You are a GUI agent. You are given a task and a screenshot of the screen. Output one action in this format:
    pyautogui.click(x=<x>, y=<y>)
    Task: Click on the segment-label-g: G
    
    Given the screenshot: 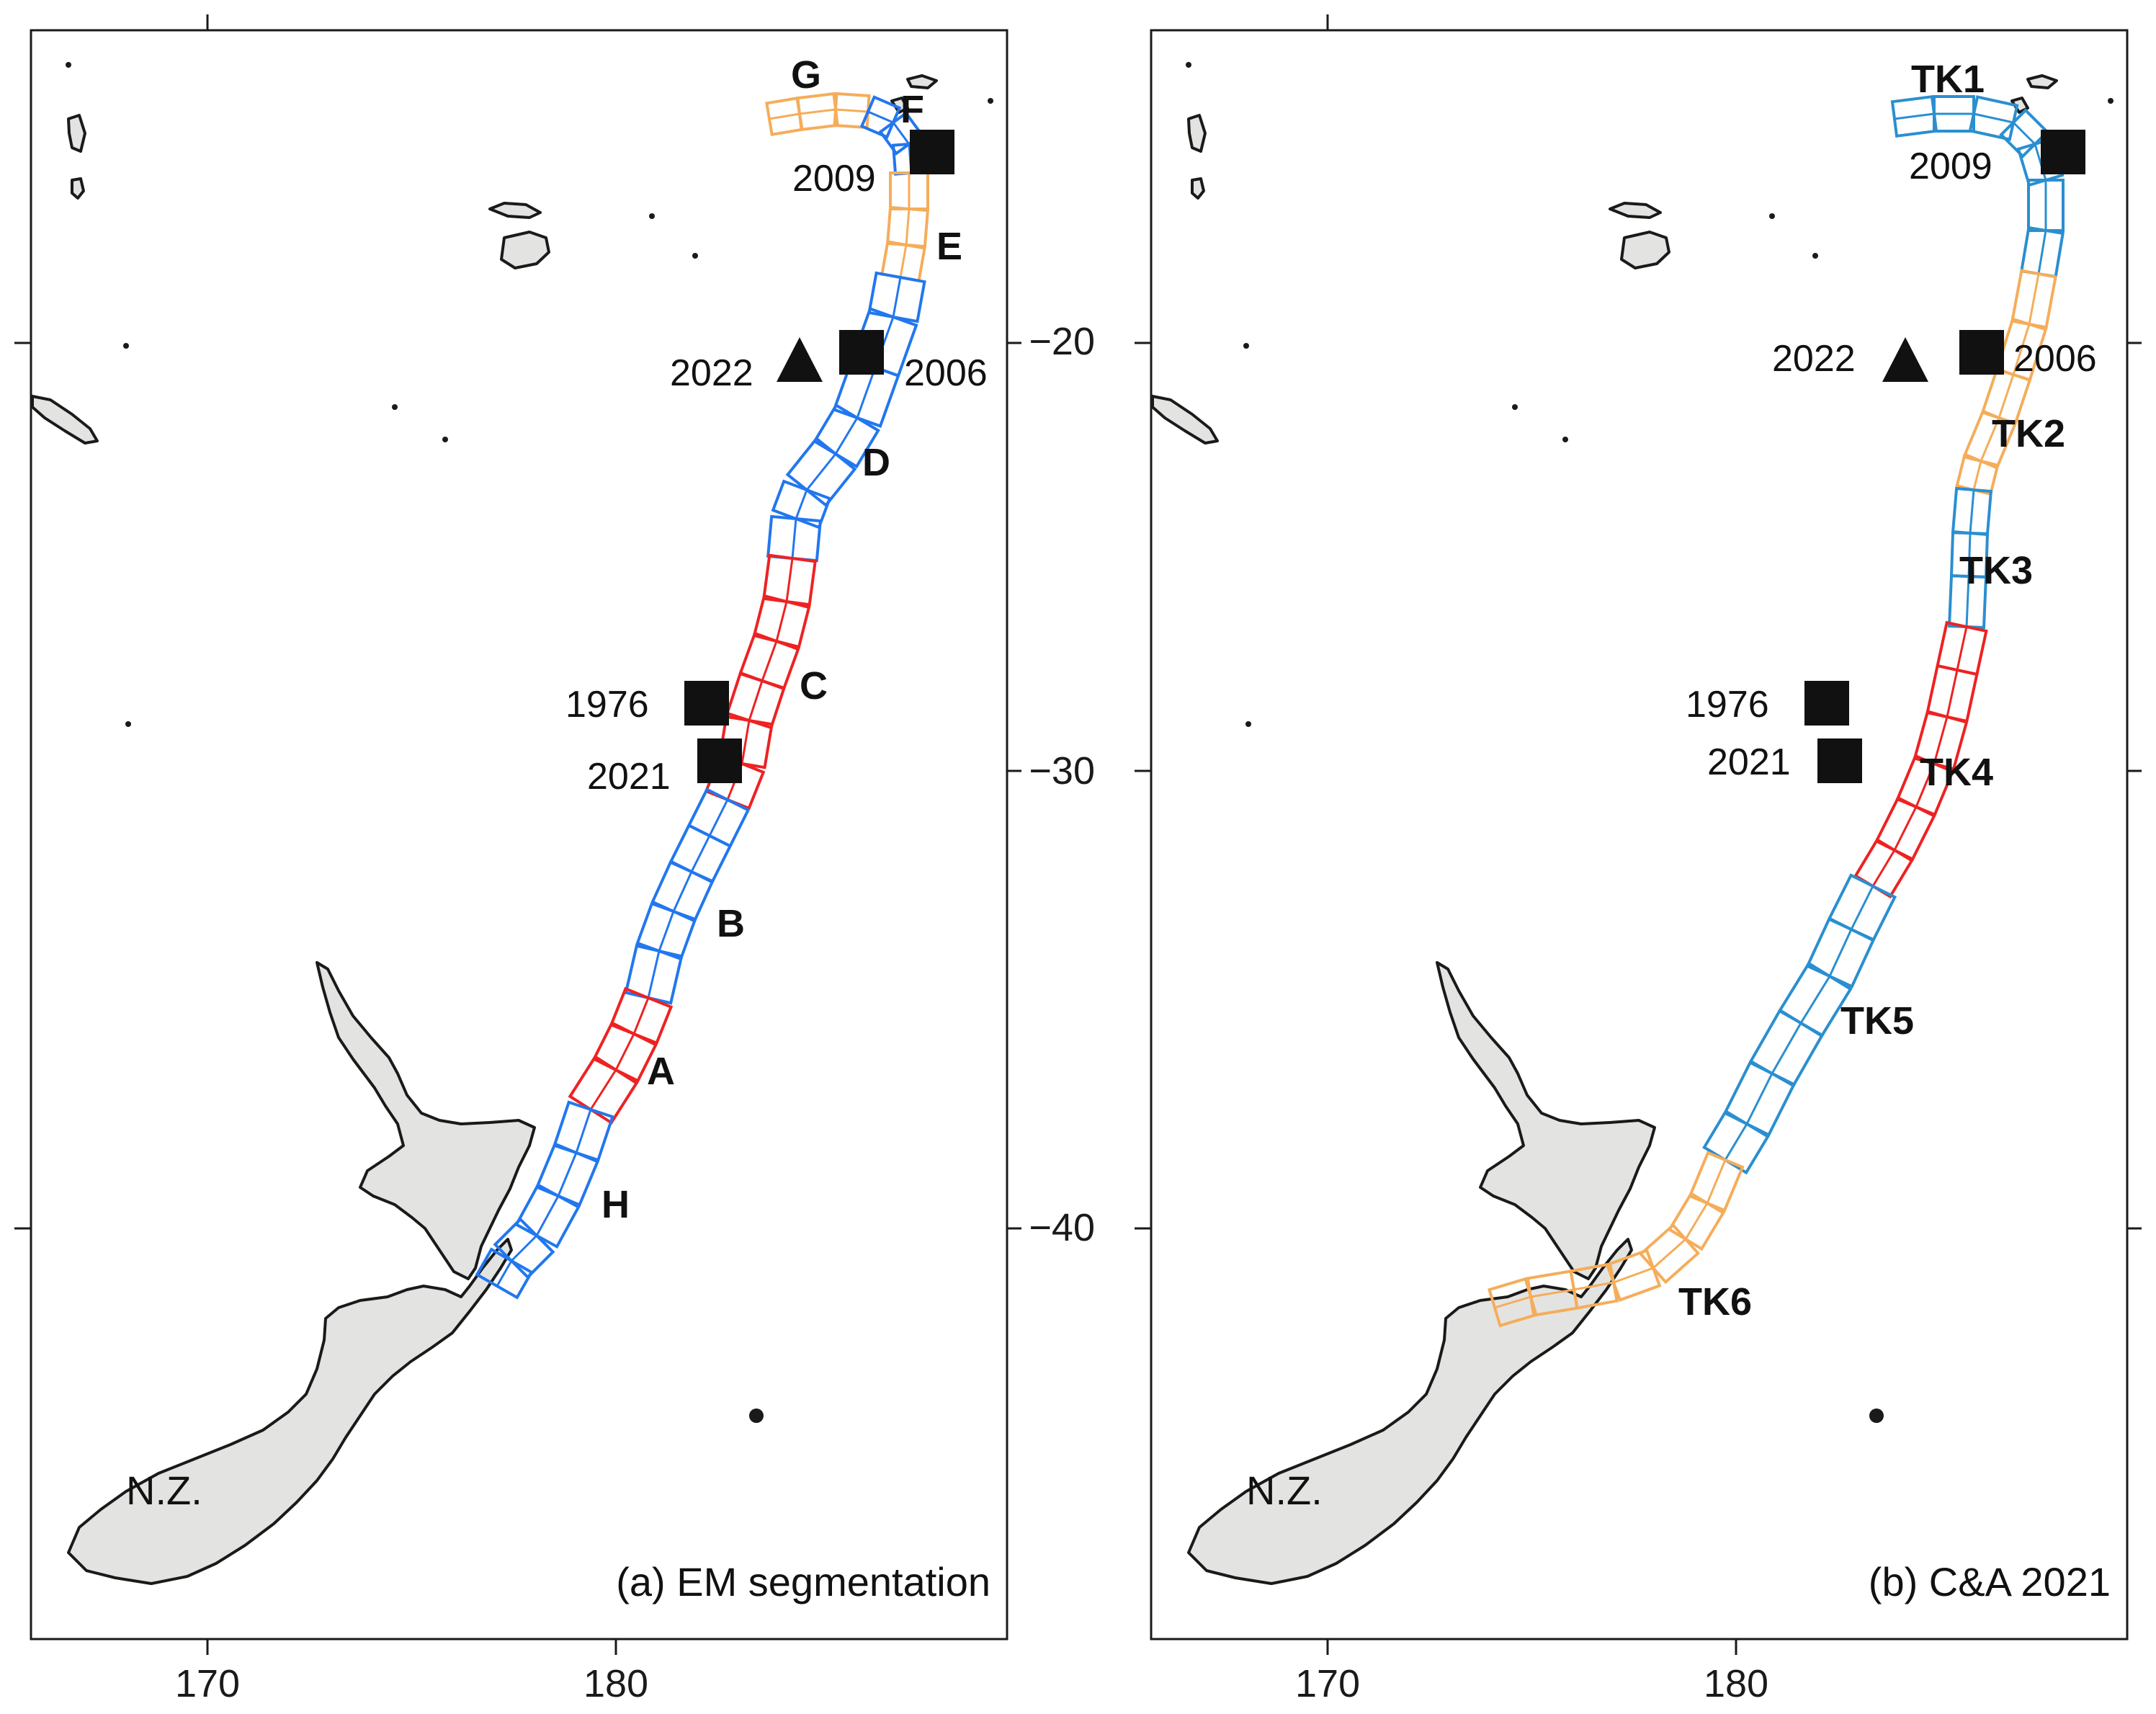 What is the action you would take?
    pyautogui.click(x=806, y=75)
    